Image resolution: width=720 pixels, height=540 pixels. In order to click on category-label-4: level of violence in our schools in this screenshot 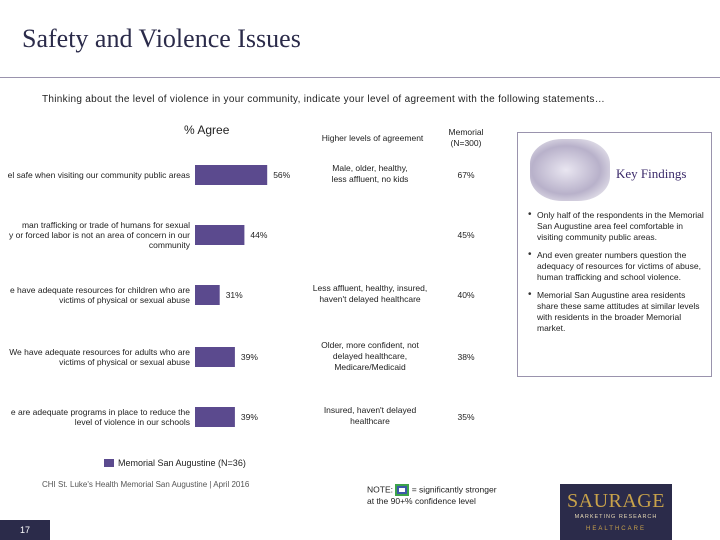, I will do `click(132, 422)`.